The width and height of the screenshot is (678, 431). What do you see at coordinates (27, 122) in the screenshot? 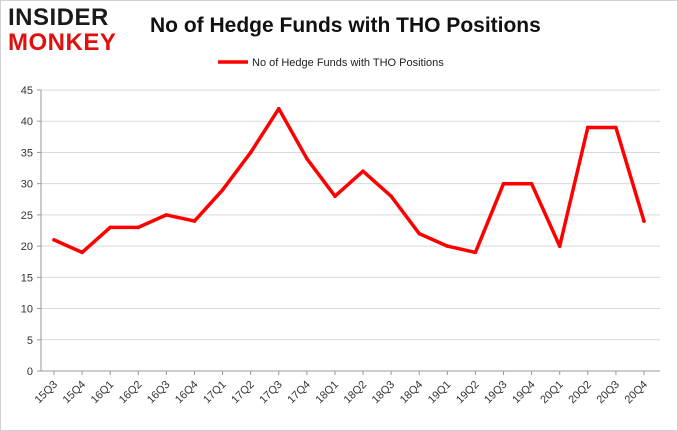
I see `y-tick-label: 40` at bounding box center [27, 122].